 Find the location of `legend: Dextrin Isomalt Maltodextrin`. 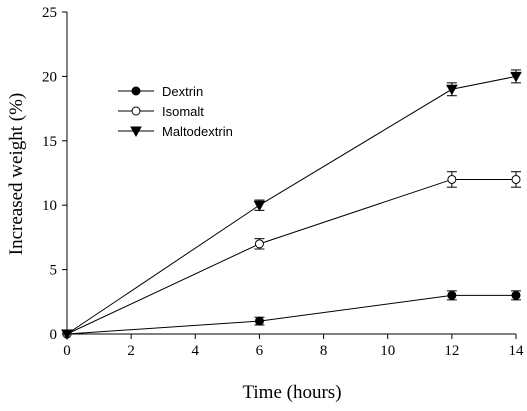

legend: Dextrin Isomalt Maltodextrin is located at coordinates (175, 111).